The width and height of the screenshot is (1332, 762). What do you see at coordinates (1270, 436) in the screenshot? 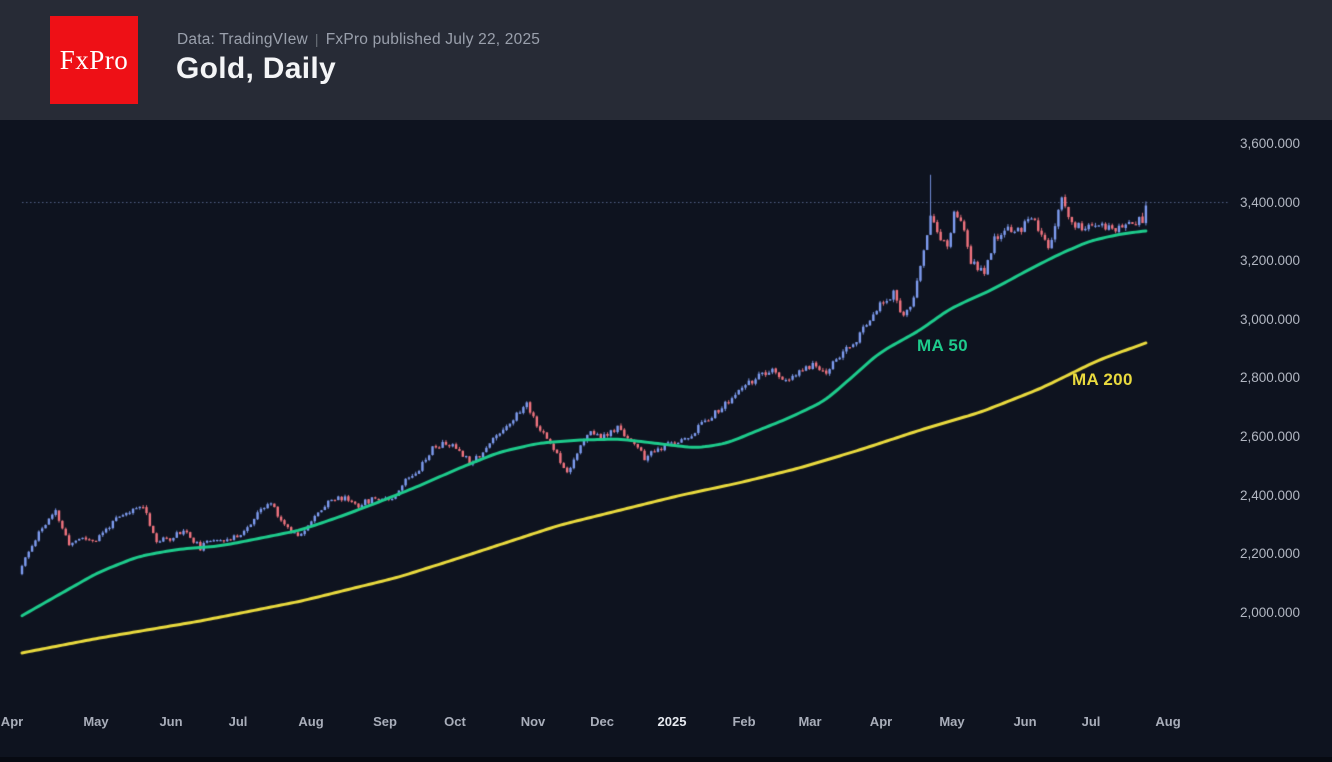
I see `y-axis-label: 2,600.000` at bounding box center [1270, 436].